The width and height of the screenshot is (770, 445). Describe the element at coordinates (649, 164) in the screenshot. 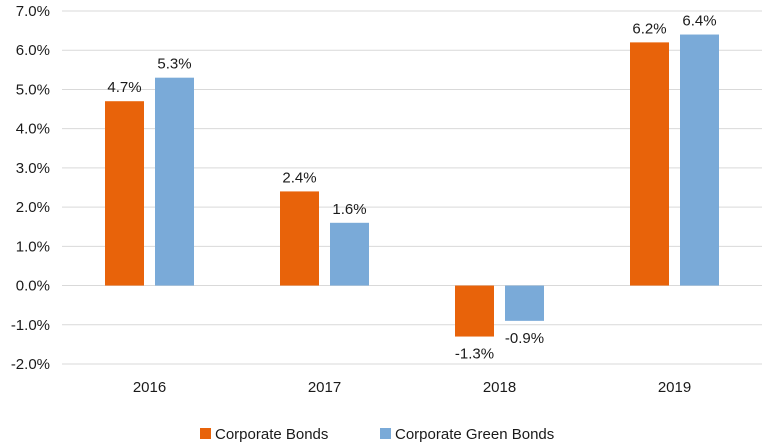

I see `bar-corporate-bonds-2019` at that location.